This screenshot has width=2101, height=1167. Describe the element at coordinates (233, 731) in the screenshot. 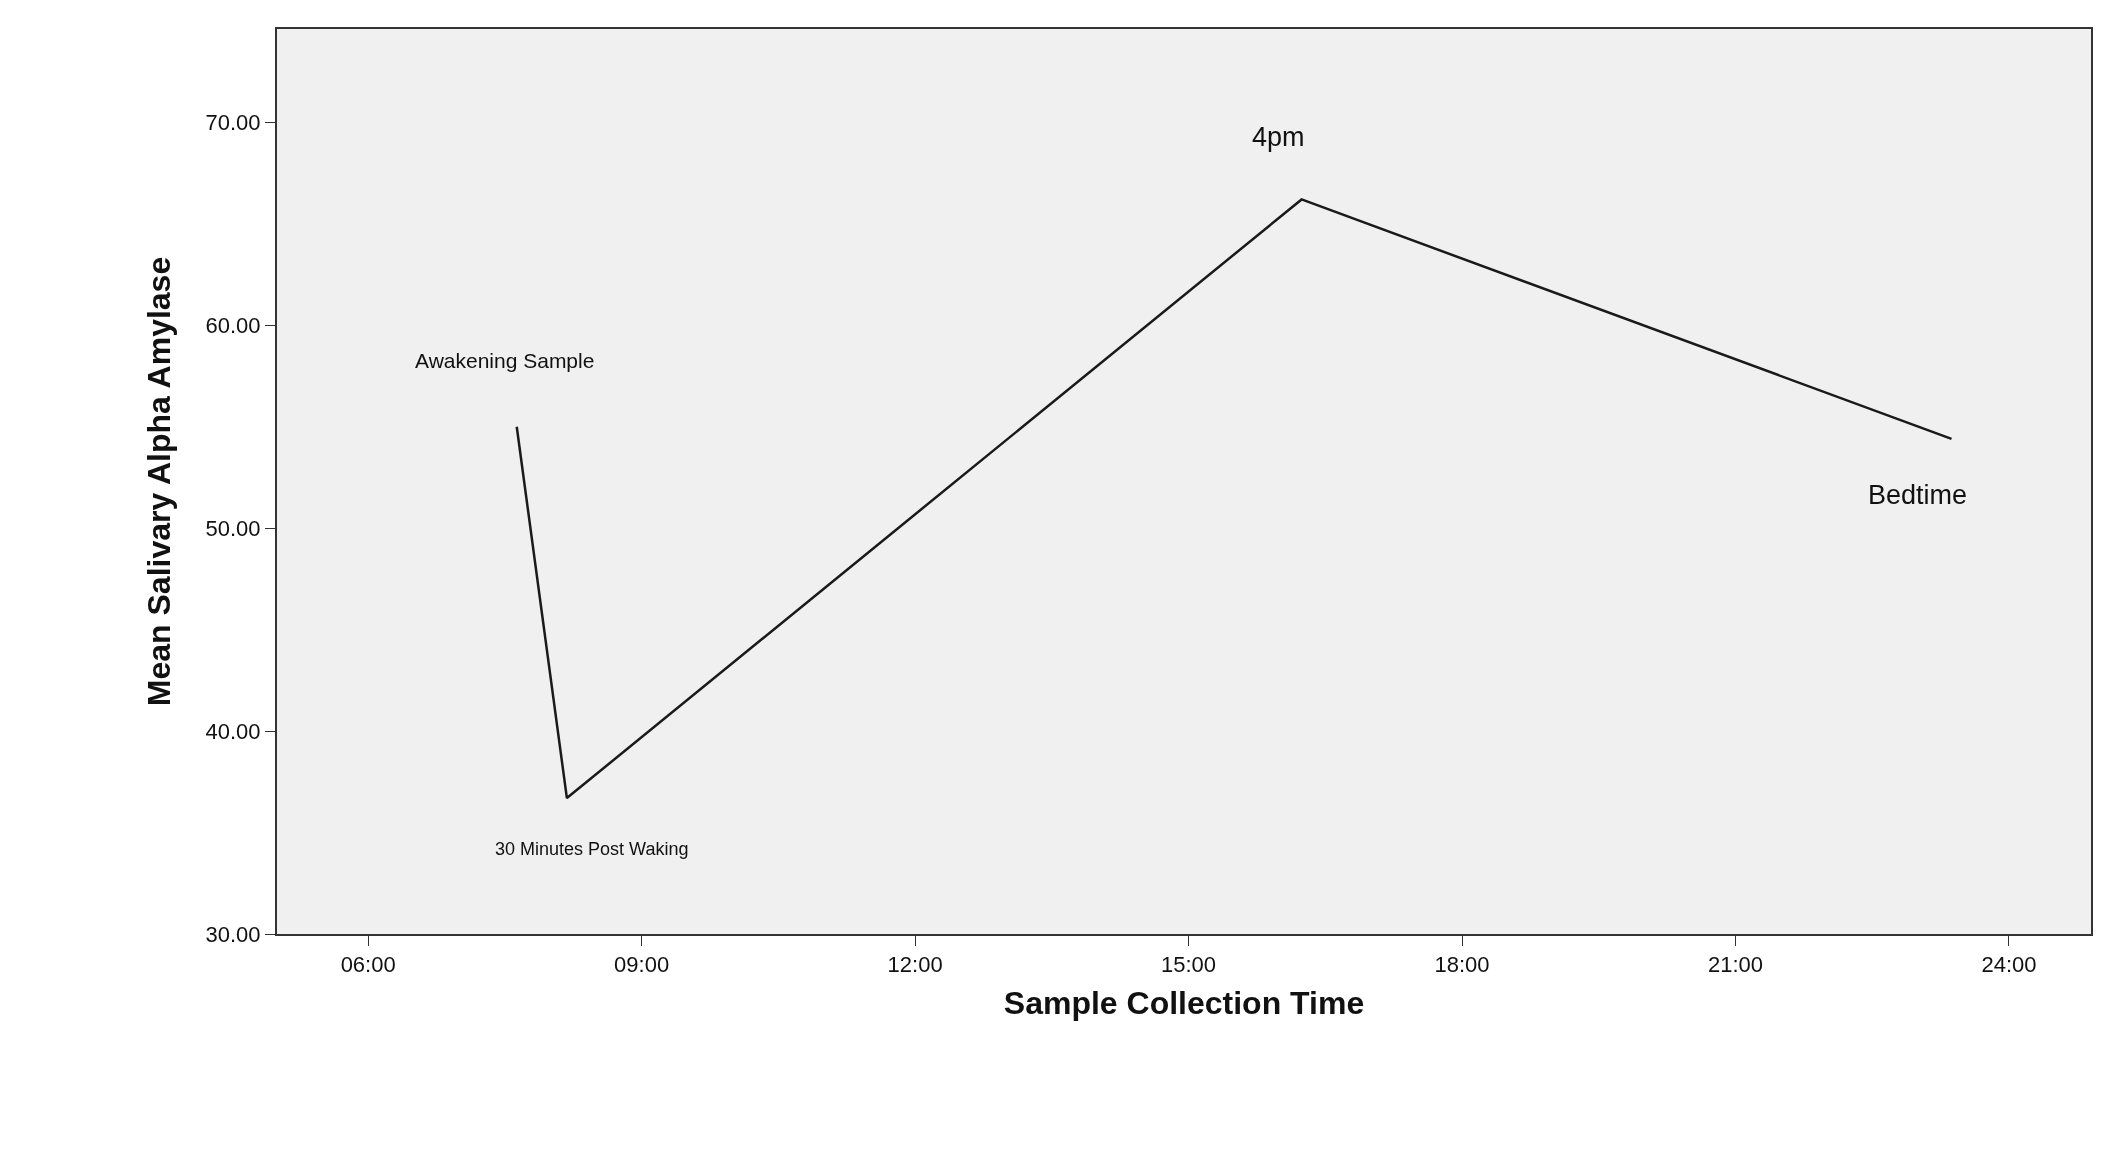

I see `y-tick-label: 40.00` at that location.